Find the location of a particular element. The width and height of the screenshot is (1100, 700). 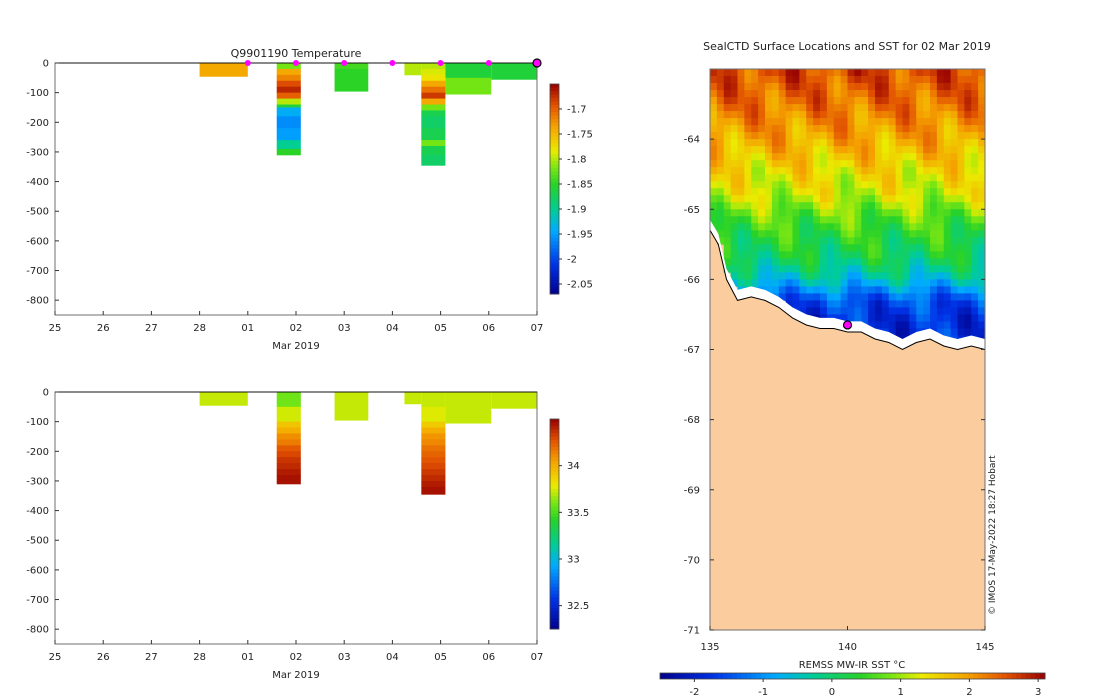

sst-colorbar-tick-label: 1 is located at coordinates (900, 692).